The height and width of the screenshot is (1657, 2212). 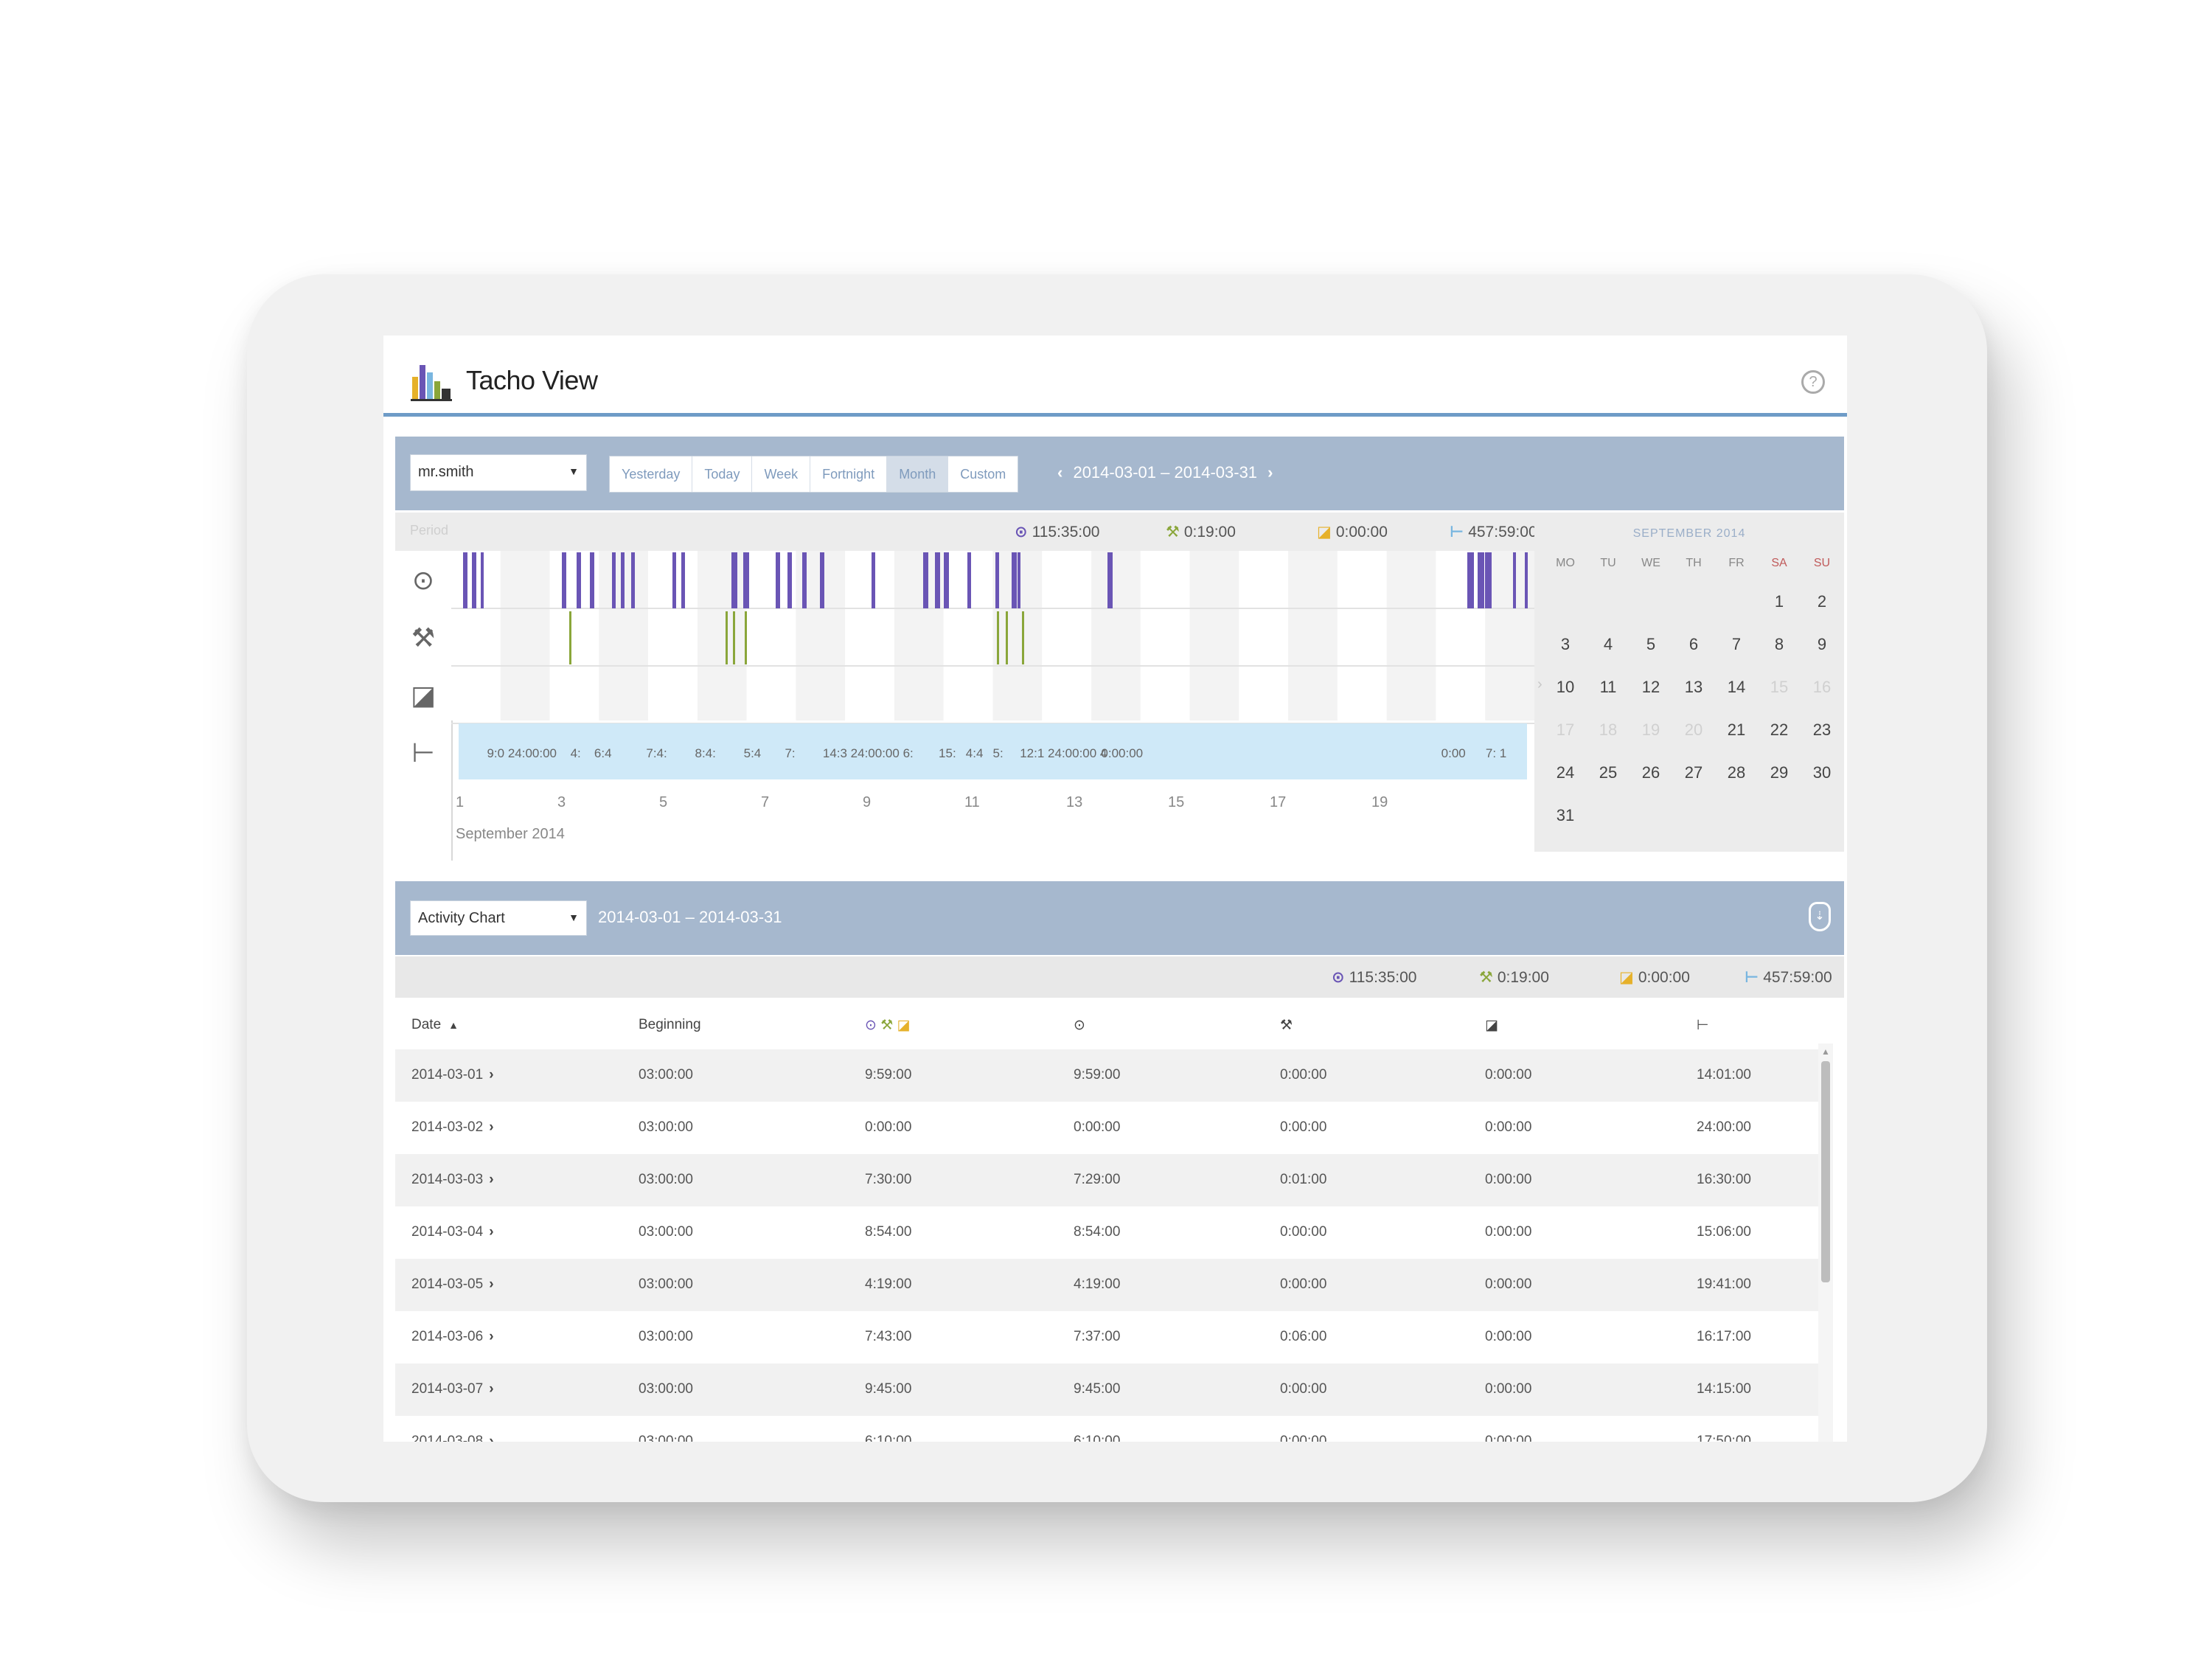 What do you see at coordinates (452, 1075) in the screenshot?
I see `cell-date: 2014-03-01 ›` at bounding box center [452, 1075].